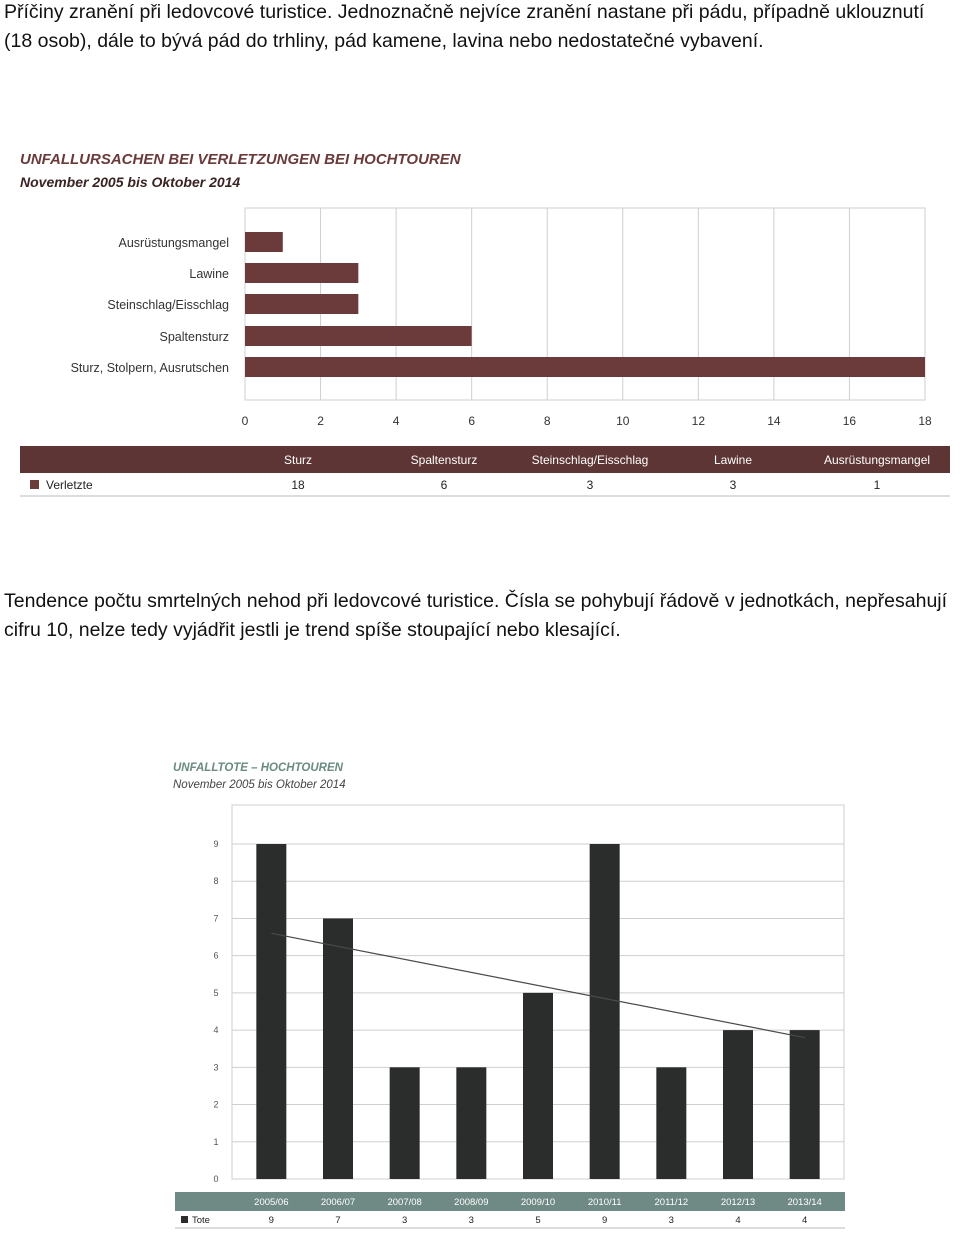 The height and width of the screenshot is (1250, 960). Describe the element at coordinates (672, 1202) in the screenshot. I see `chart2-category-label: 2011/12` at that location.